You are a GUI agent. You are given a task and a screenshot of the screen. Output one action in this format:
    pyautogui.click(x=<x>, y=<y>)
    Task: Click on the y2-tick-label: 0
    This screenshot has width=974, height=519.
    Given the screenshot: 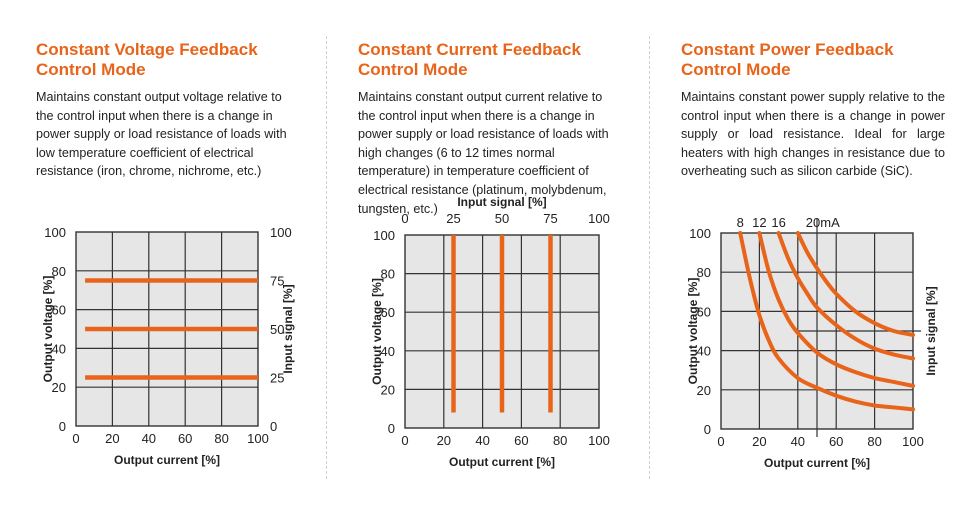 What is the action you would take?
    pyautogui.click(x=273, y=426)
    